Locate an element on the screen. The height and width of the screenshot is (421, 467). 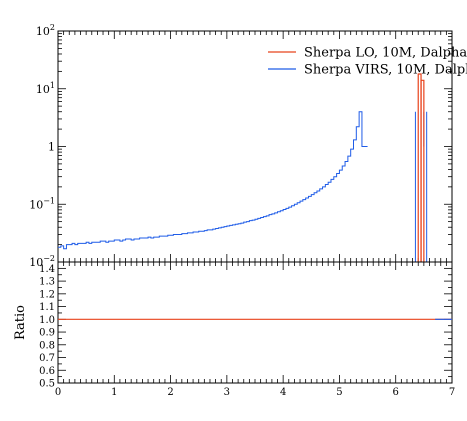
main-y-tick-label: 10⁻² is located at coordinates (42, 261).